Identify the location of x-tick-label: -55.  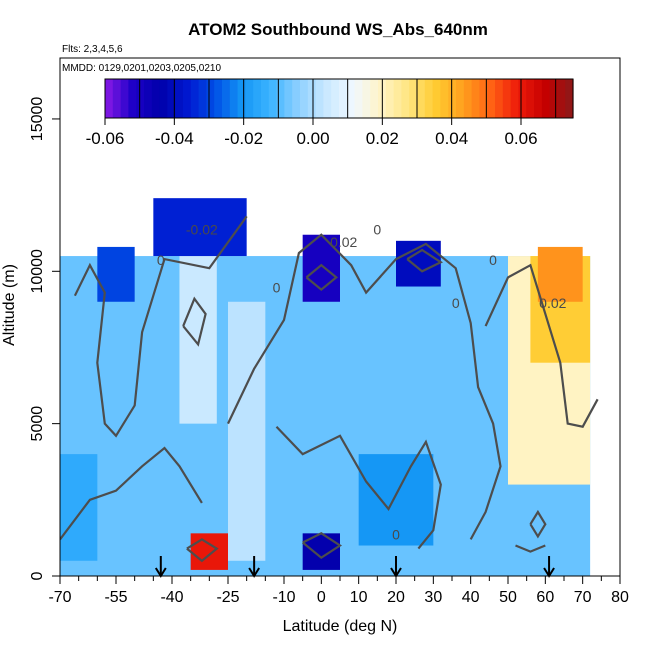
(115, 597).